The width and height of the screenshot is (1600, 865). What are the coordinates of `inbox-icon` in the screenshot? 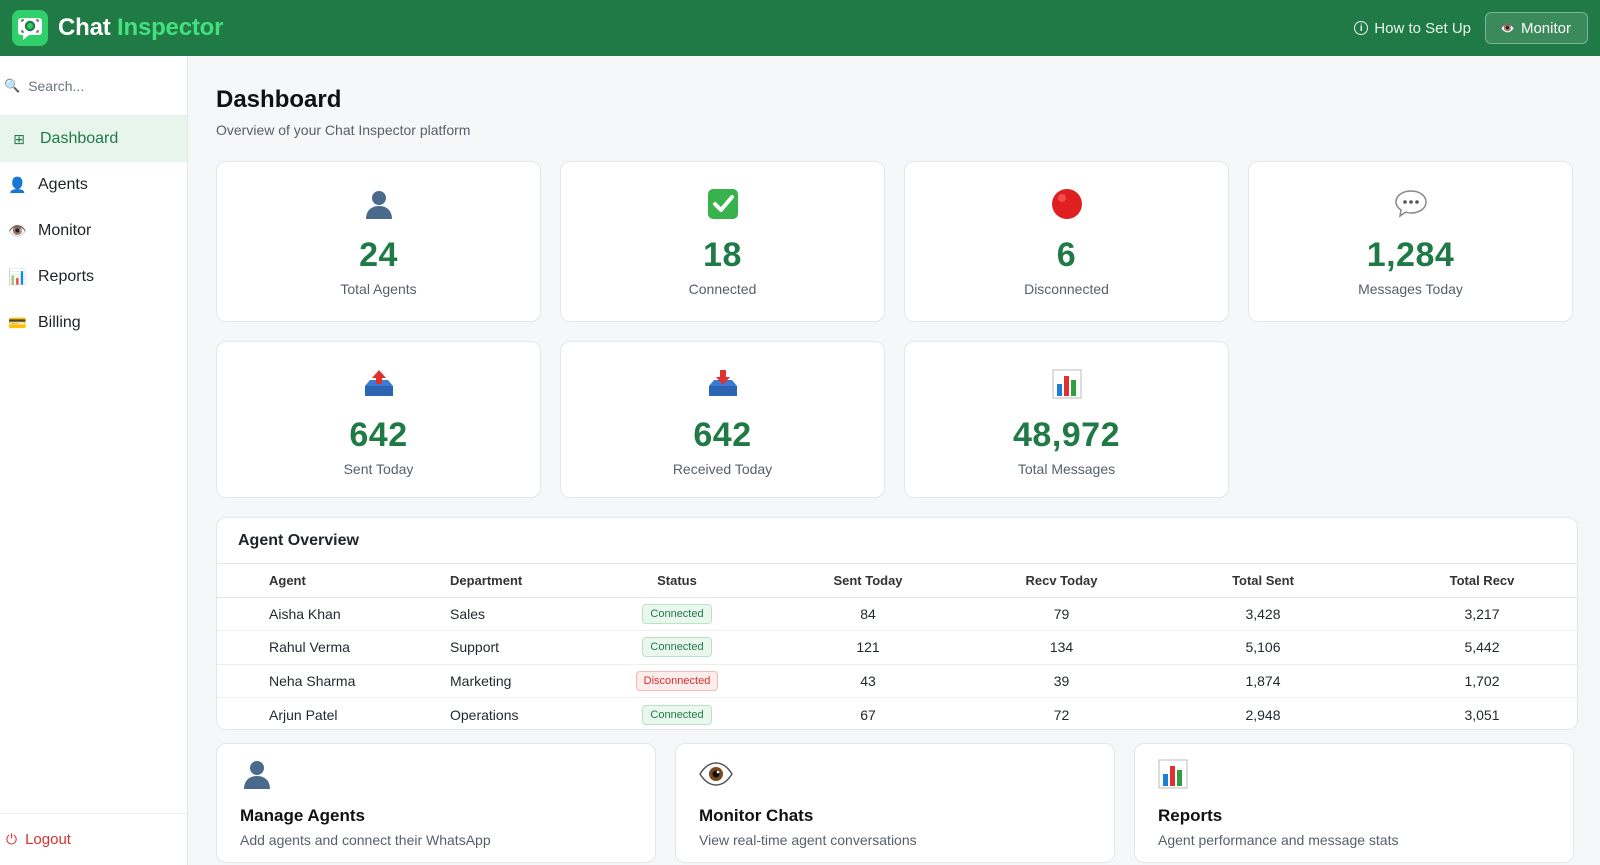 It's located at (722, 384).